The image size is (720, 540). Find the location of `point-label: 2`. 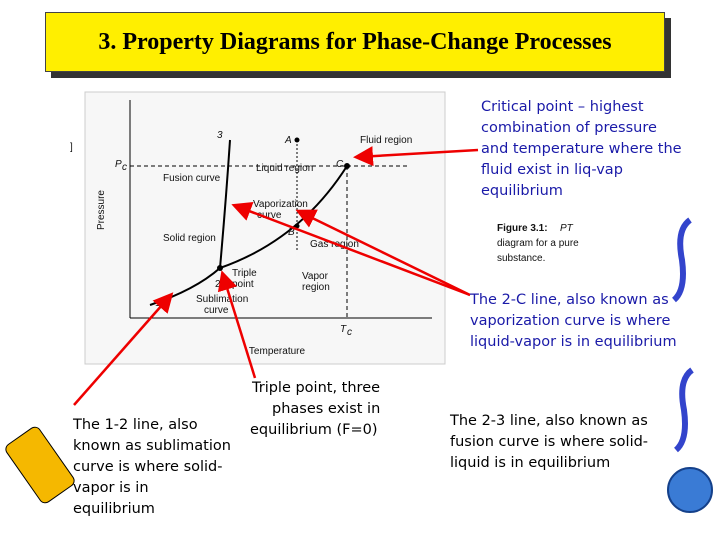

point-label: 2 is located at coordinates (218, 284).